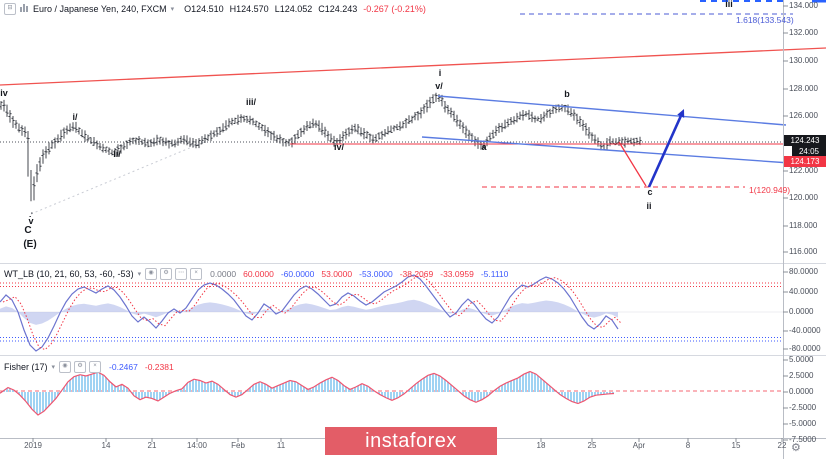  What do you see at coordinates (440, 73) in the screenshot?
I see `wave-label-i: i` at bounding box center [440, 73].